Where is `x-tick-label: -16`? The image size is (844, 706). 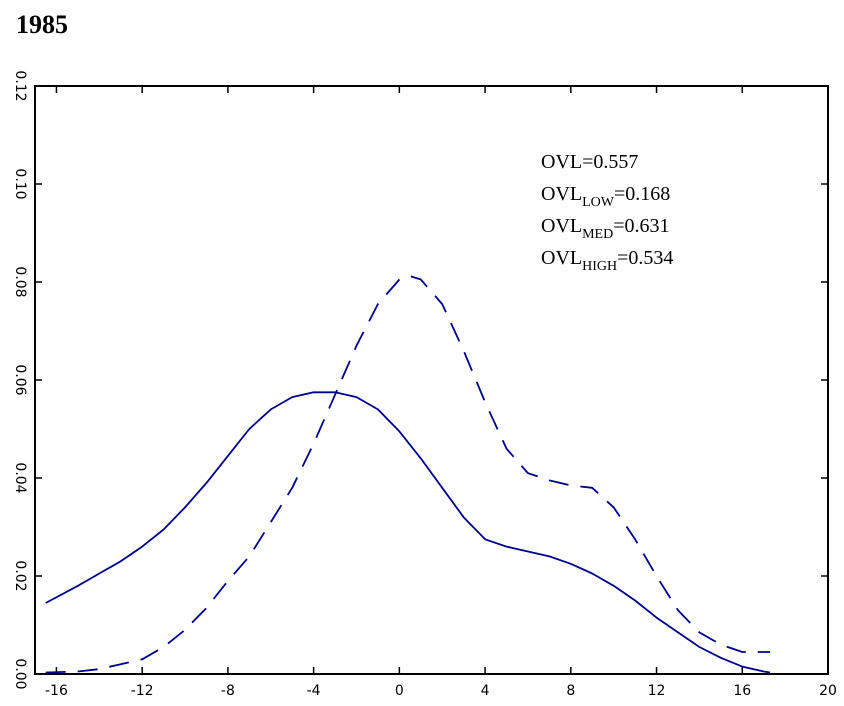 x-tick-label: -16 is located at coordinates (56, 691).